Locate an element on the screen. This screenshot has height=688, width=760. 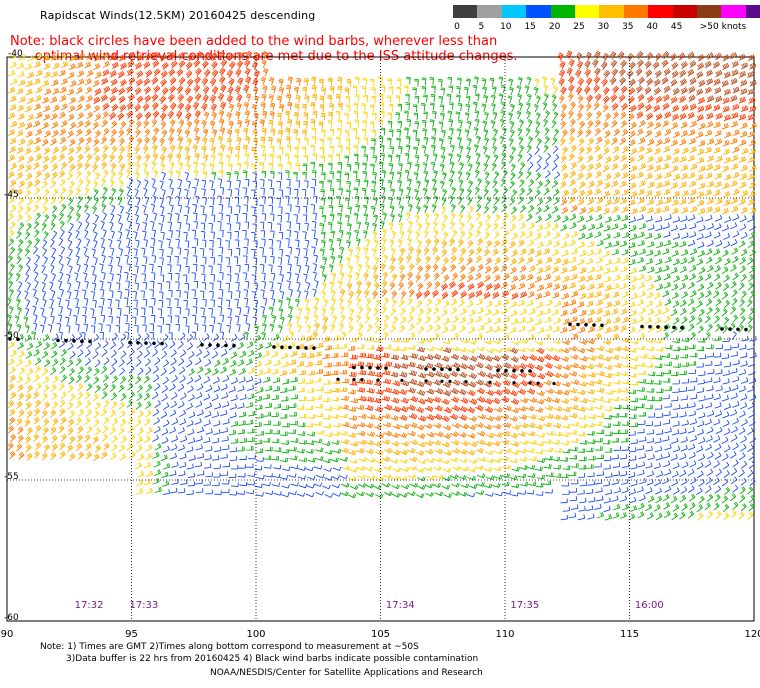
lon-label: 100 is located at coordinates (256, 634).